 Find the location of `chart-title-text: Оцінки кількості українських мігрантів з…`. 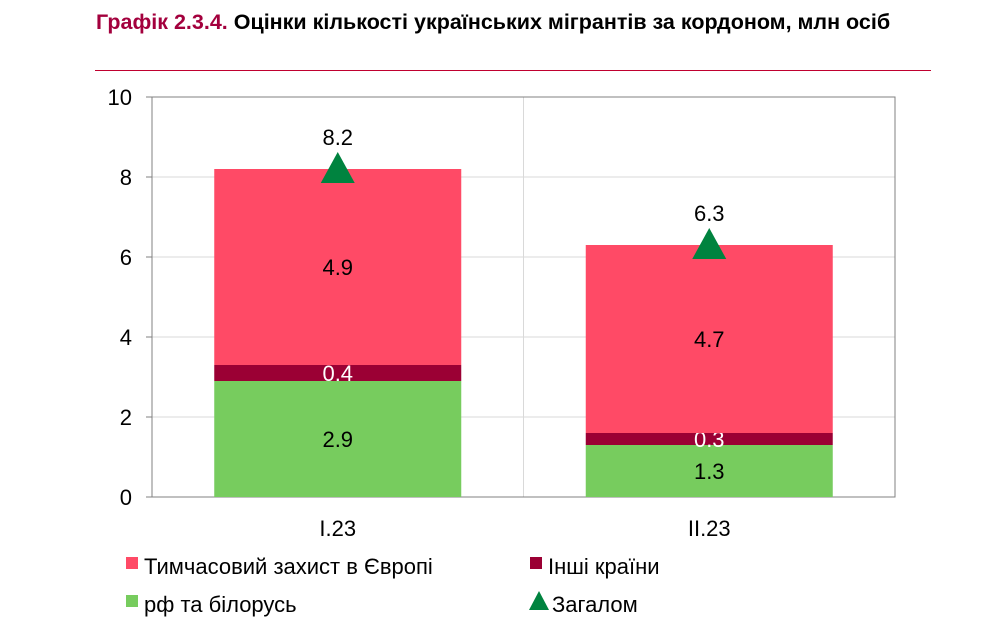

chart-title-text: Оцінки кількості українських мігрантів з… is located at coordinates (562, 22).